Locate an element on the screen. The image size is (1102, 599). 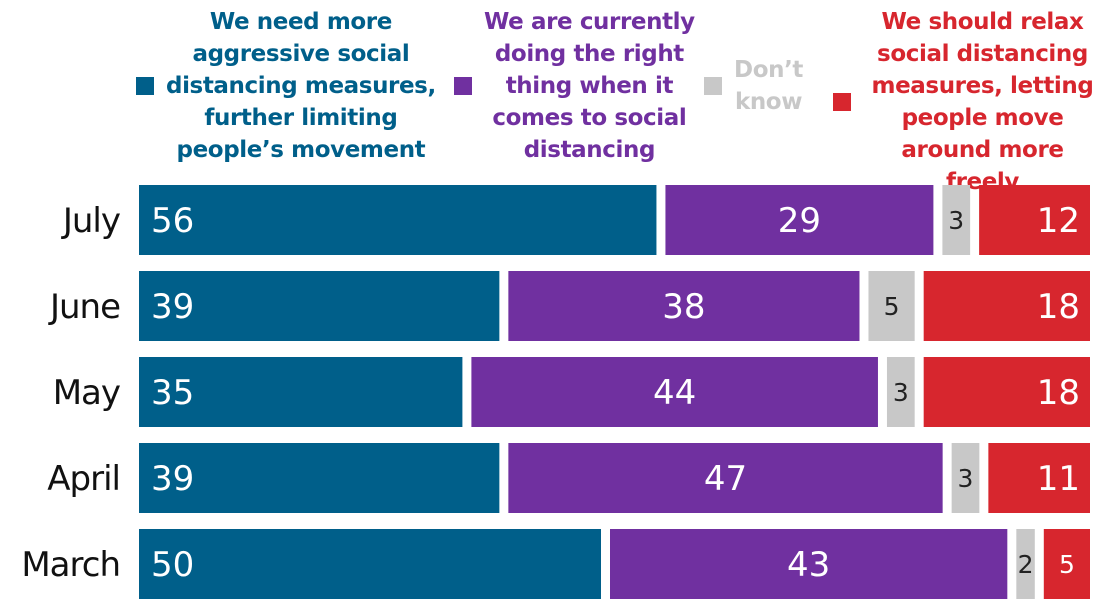
data-label: 44 is located at coordinates (674, 393).